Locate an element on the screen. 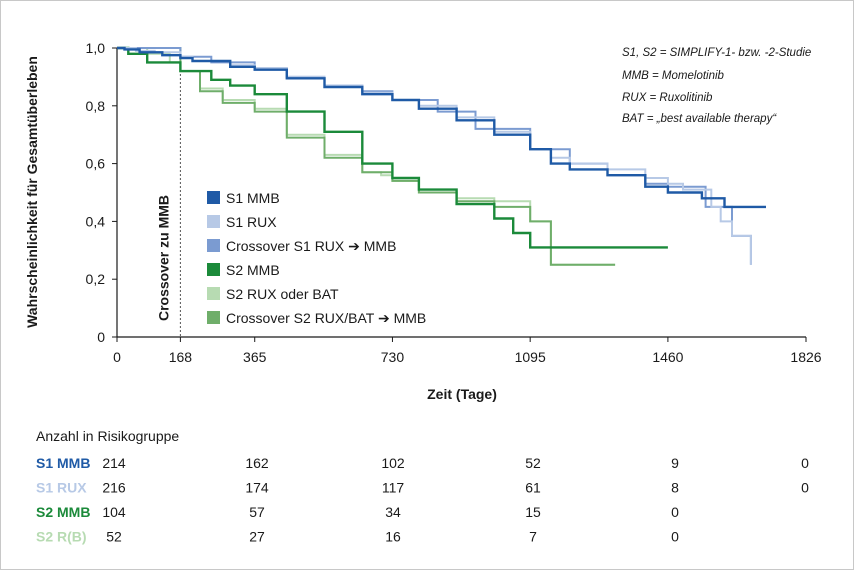 The image size is (854, 570). risk-cell: 34 is located at coordinates (393, 512).